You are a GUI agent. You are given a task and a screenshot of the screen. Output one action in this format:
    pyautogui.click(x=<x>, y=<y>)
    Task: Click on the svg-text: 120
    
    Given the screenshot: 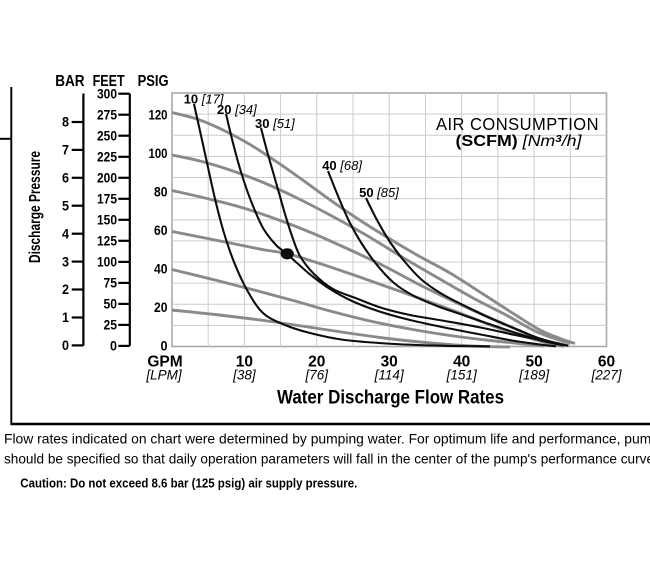 What is the action you would take?
    pyautogui.click(x=158, y=115)
    